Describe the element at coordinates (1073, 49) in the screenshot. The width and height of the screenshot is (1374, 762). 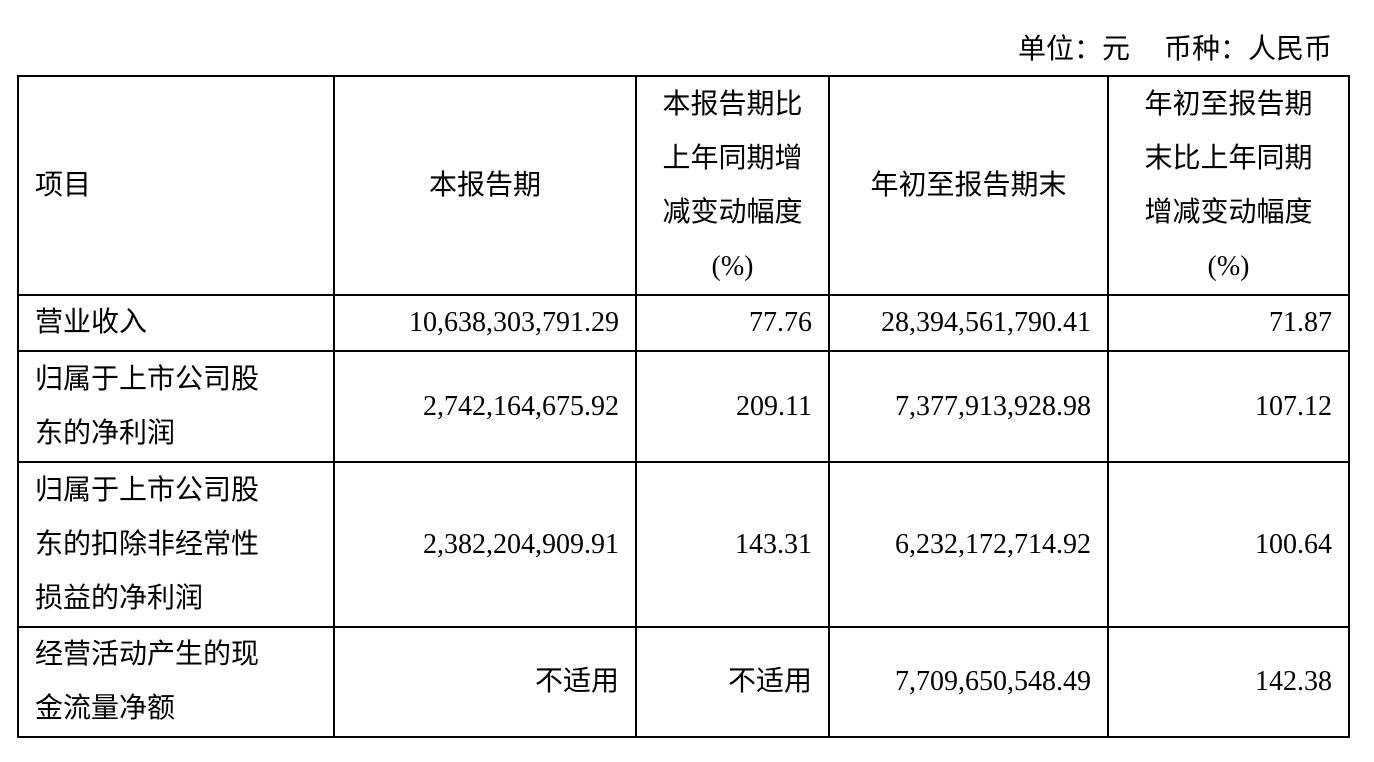
I see `unit: 单位：元` at that location.